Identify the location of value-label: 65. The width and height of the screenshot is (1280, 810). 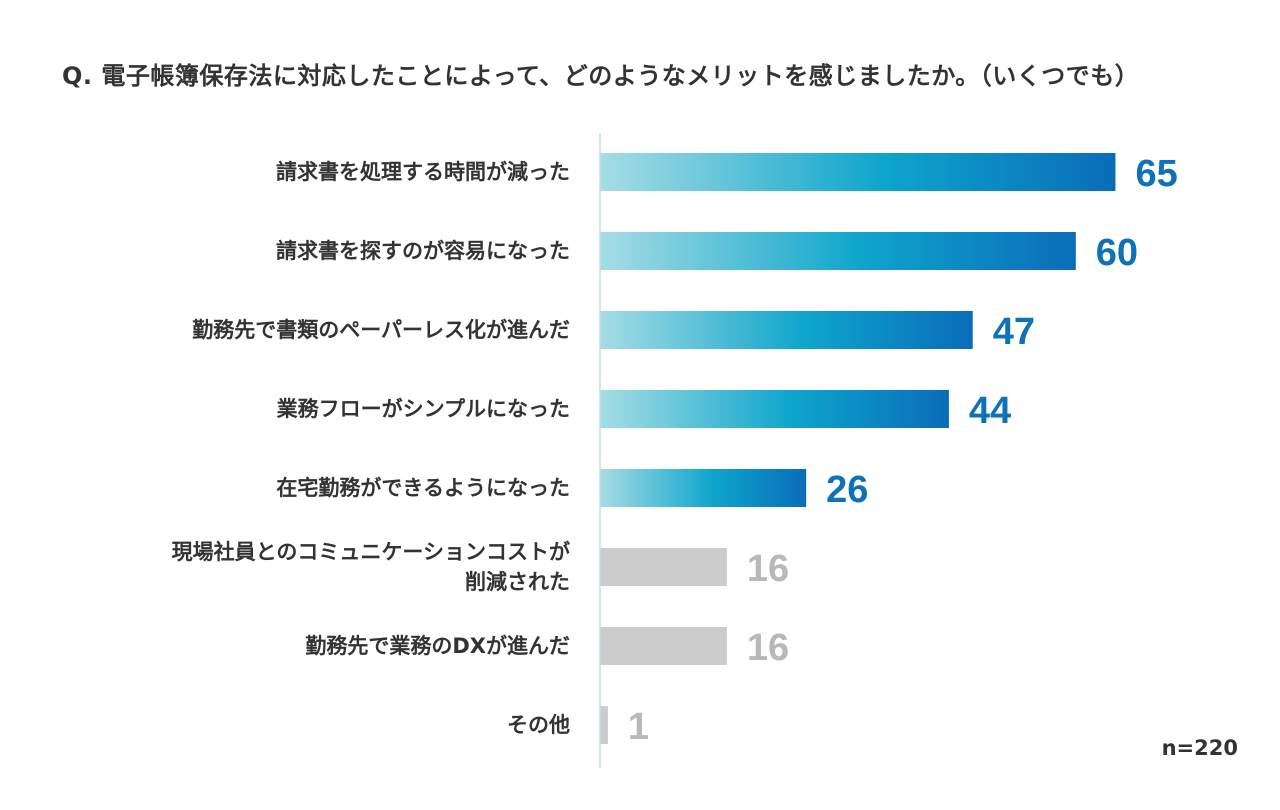
(1156, 174).